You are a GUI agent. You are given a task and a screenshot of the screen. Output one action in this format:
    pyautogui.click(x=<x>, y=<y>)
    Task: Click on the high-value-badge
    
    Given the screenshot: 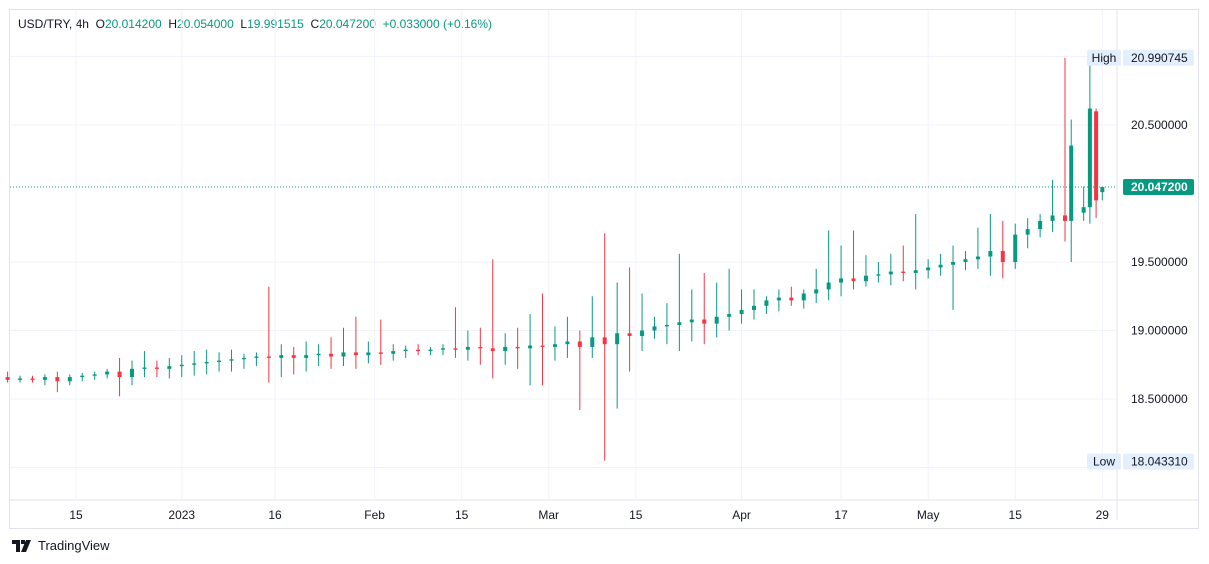 What is the action you would take?
    pyautogui.click(x=1158, y=57)
    